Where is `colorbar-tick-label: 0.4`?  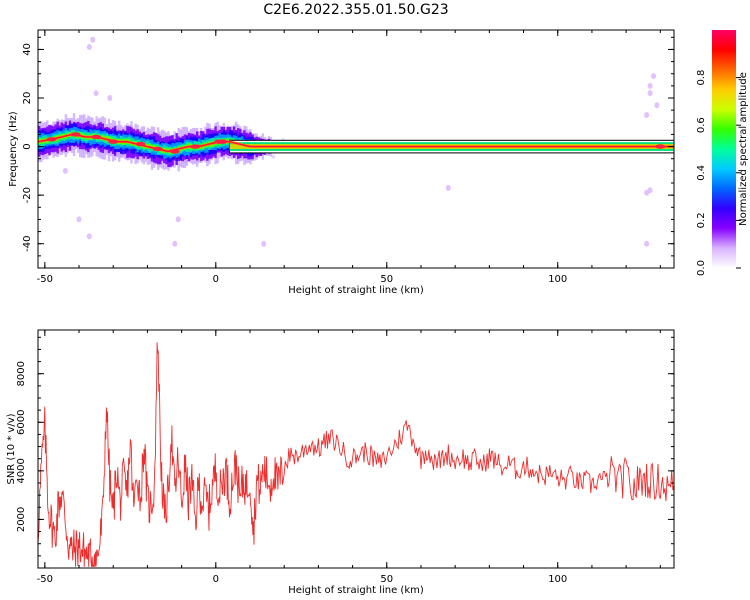 colorbar-tick-label: 0.4 is located at coordinates (701, 173).